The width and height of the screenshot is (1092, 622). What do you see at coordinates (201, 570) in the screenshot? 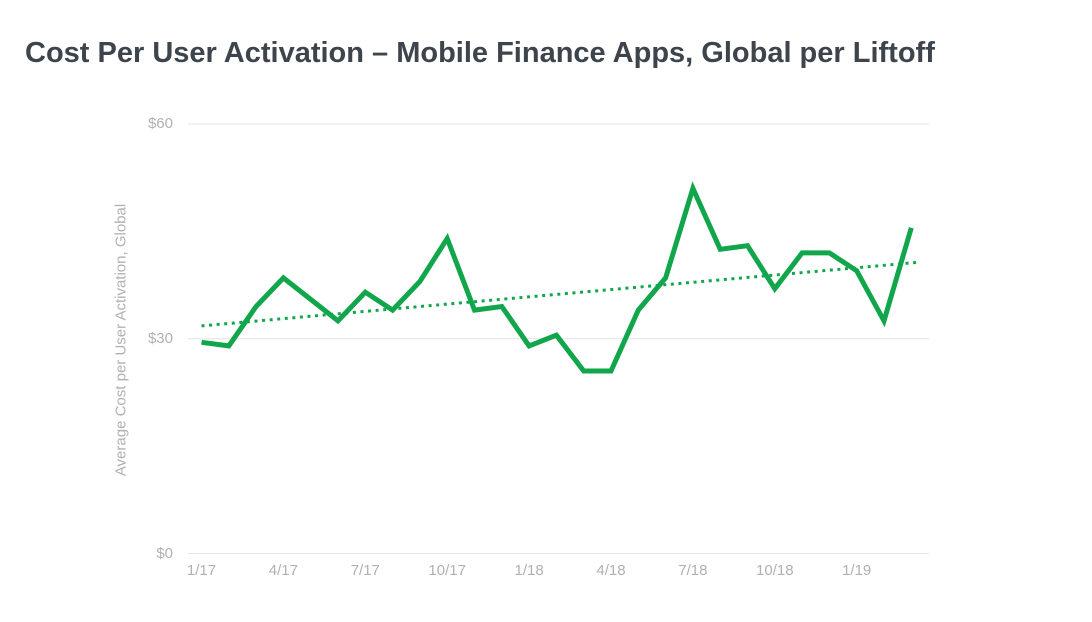
I see `x-tick-label: 1/17` at bounding box center [201, 570].